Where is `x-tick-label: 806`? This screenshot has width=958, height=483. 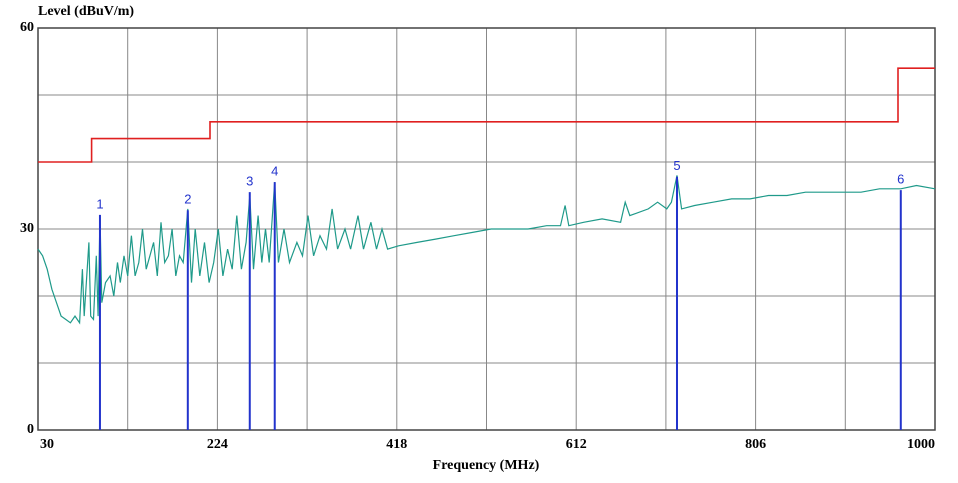
x-tick-label: 806 is located at coordinates (755, 444).